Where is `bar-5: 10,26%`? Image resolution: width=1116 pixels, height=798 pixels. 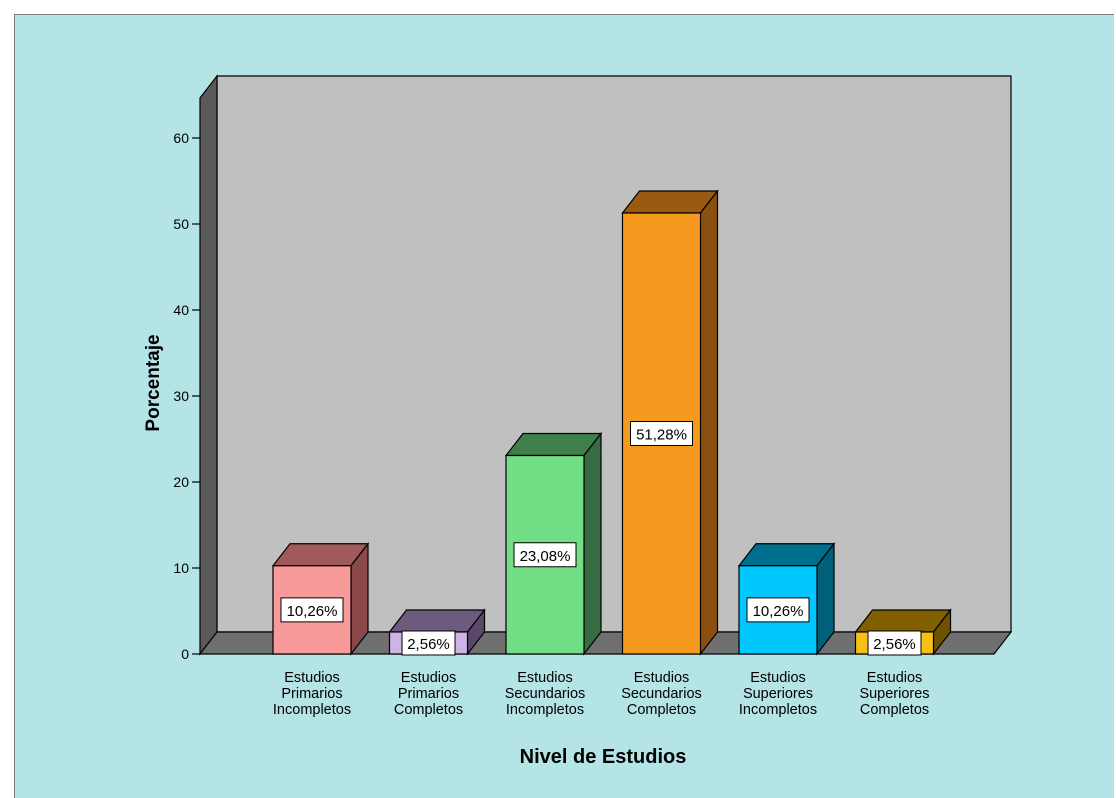
bar-5: 10,26% is located at coordinates (786, 599).